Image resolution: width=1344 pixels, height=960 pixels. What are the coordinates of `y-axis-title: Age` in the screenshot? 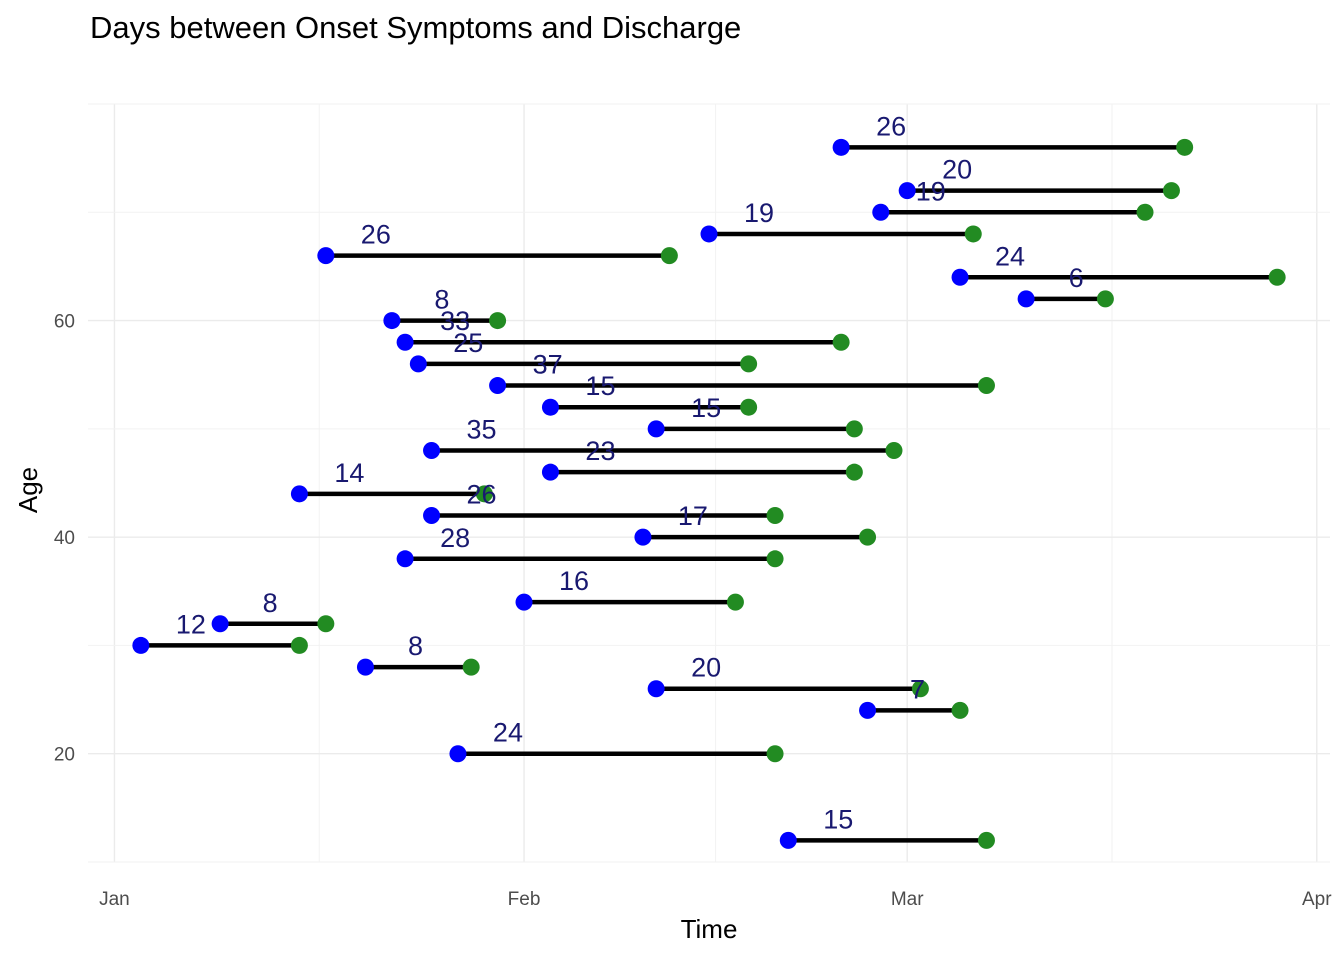 It's located at (28, 490).